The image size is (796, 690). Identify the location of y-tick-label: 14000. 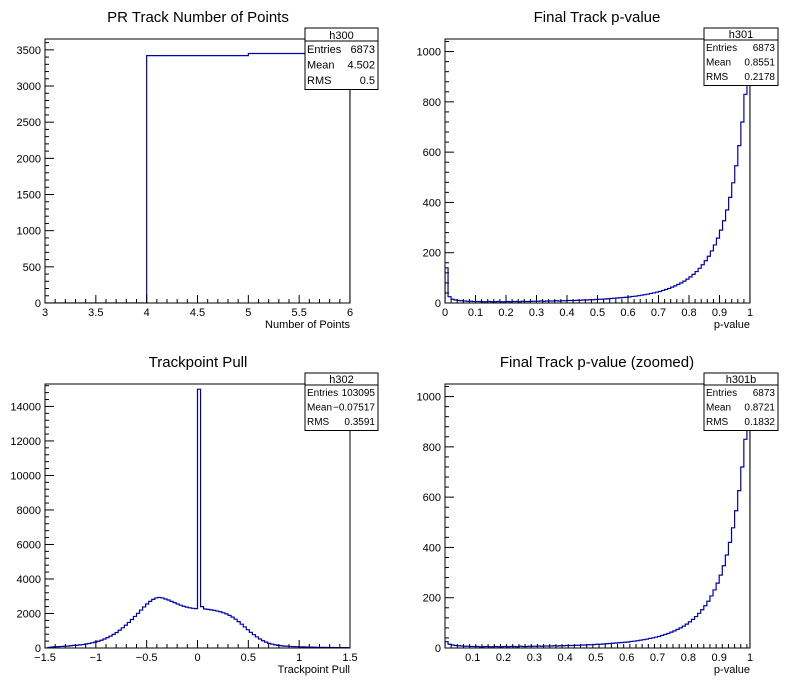
(25, 407).